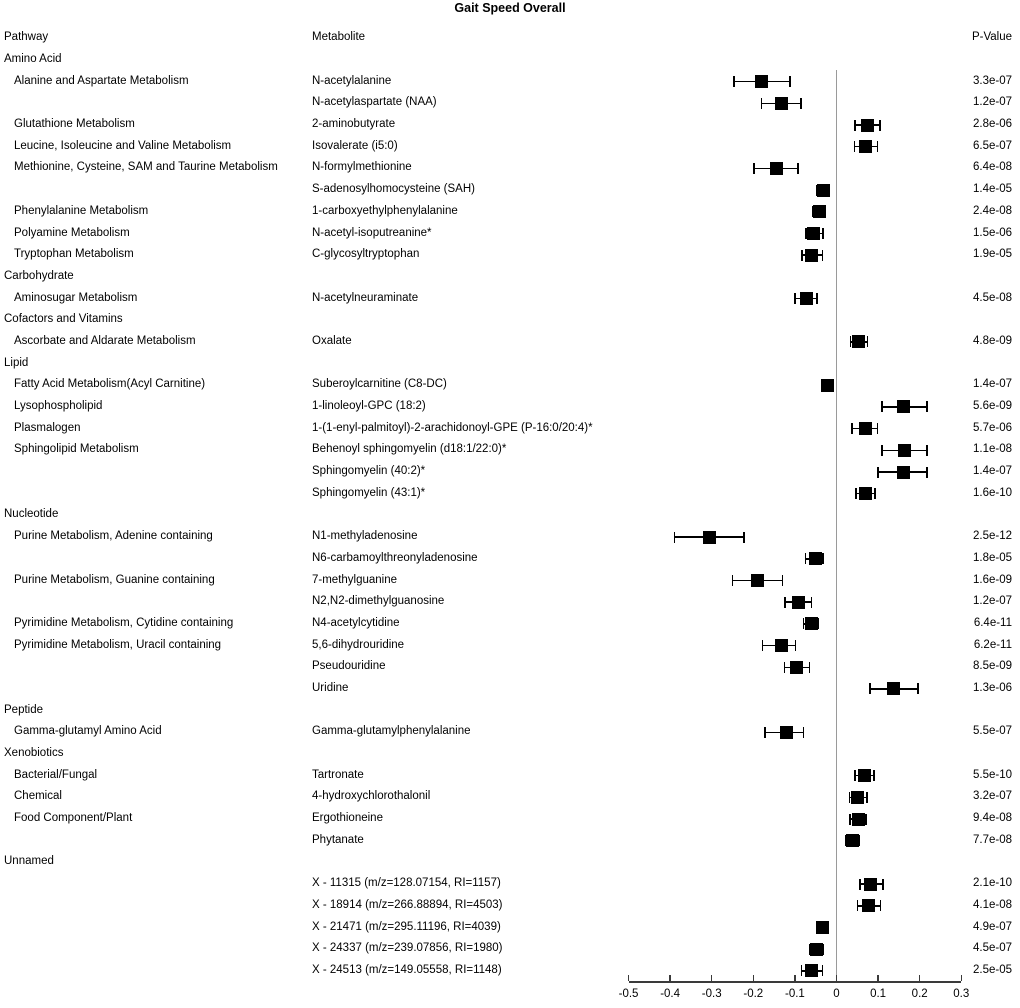 The width and height of the screenshot is (1020, 1008). Describe the element at coordinates (110, 384) in the screenshot. I see `pathway-cell: Fatty Acid Metabolism(Acyl Carnitine)` at that location.